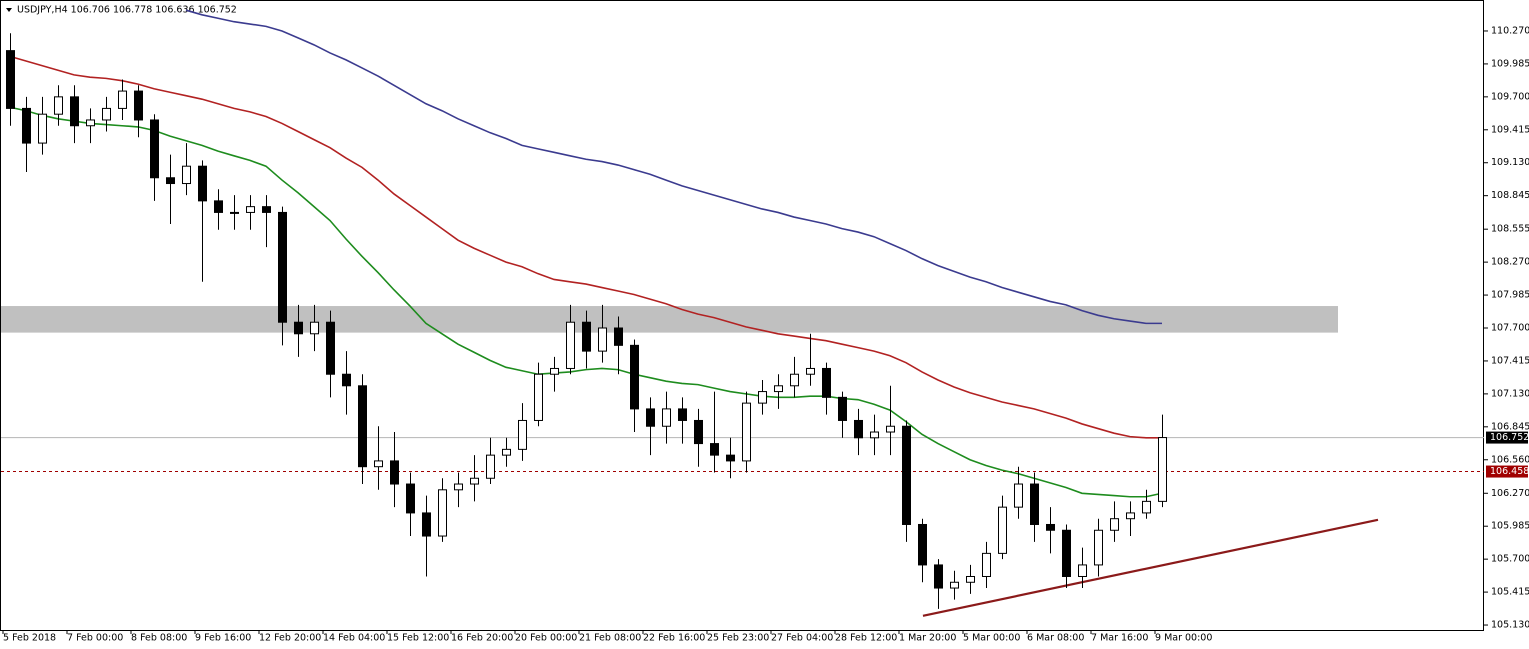  Describe the element at coordinates (1510, 625) in the screenshot. I see `y-tick-label: 105.130` at that location.